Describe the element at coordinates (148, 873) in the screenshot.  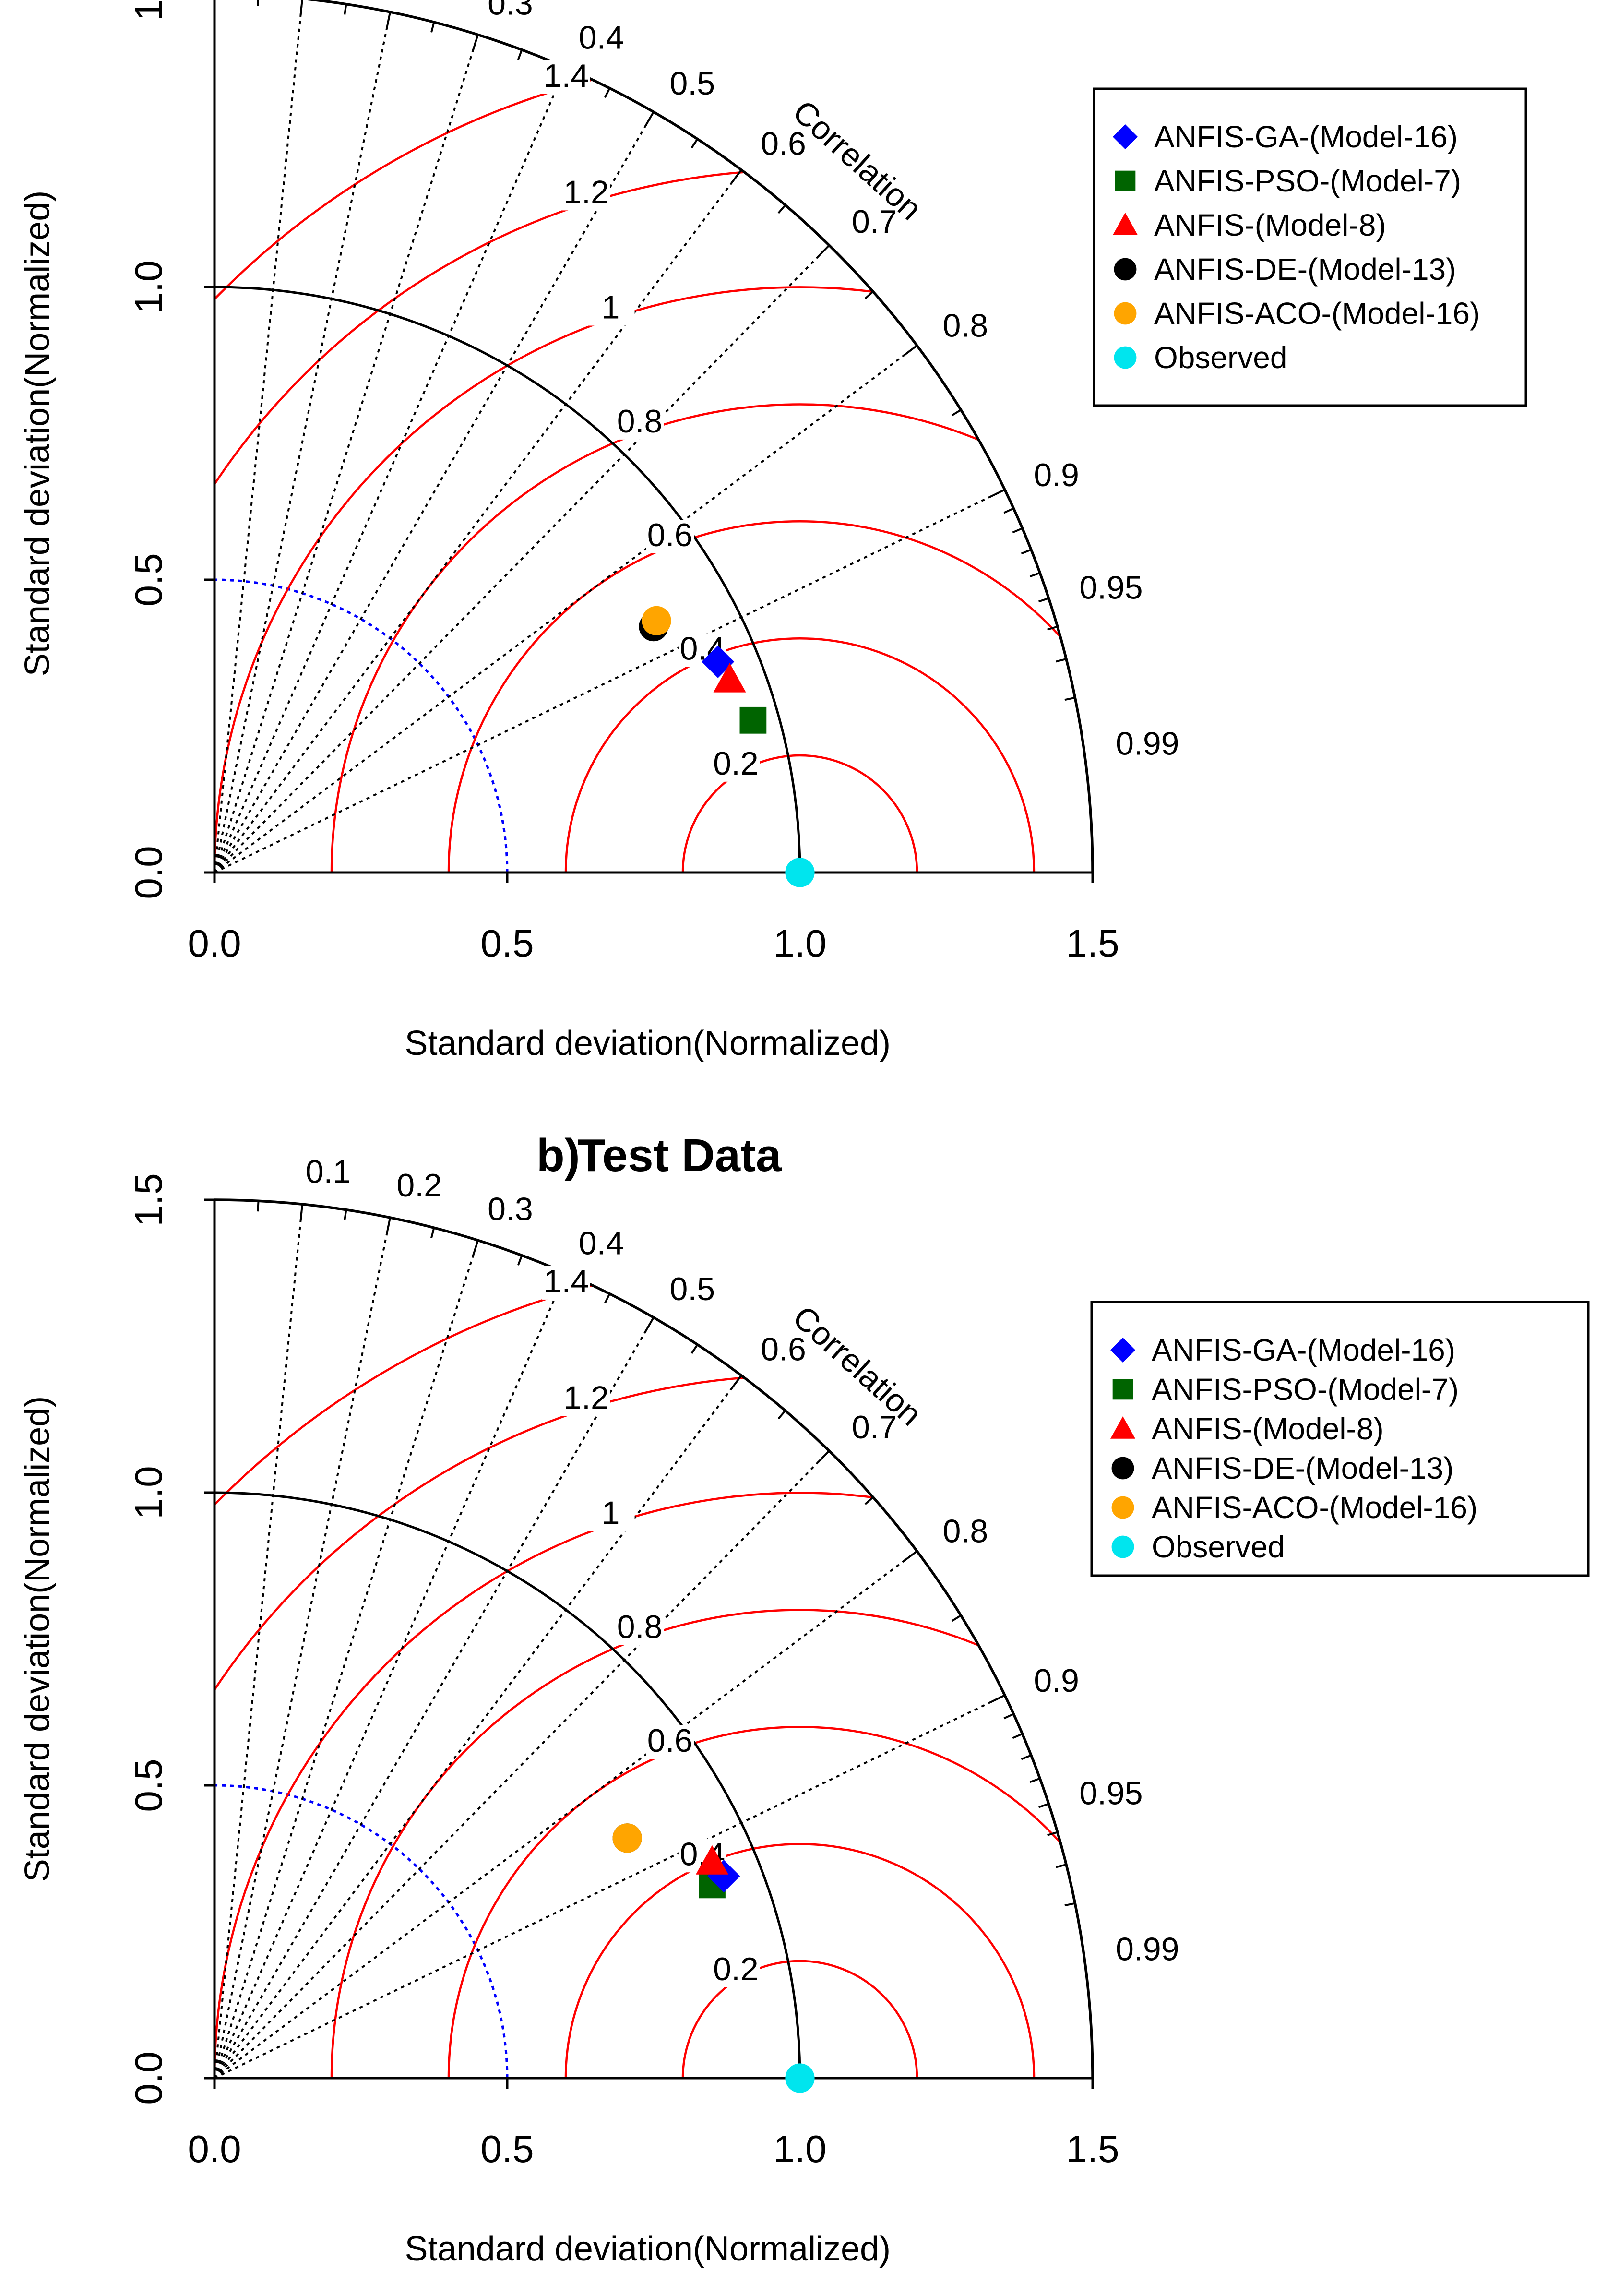
I see `y-tick-label: 0.0` at that location.